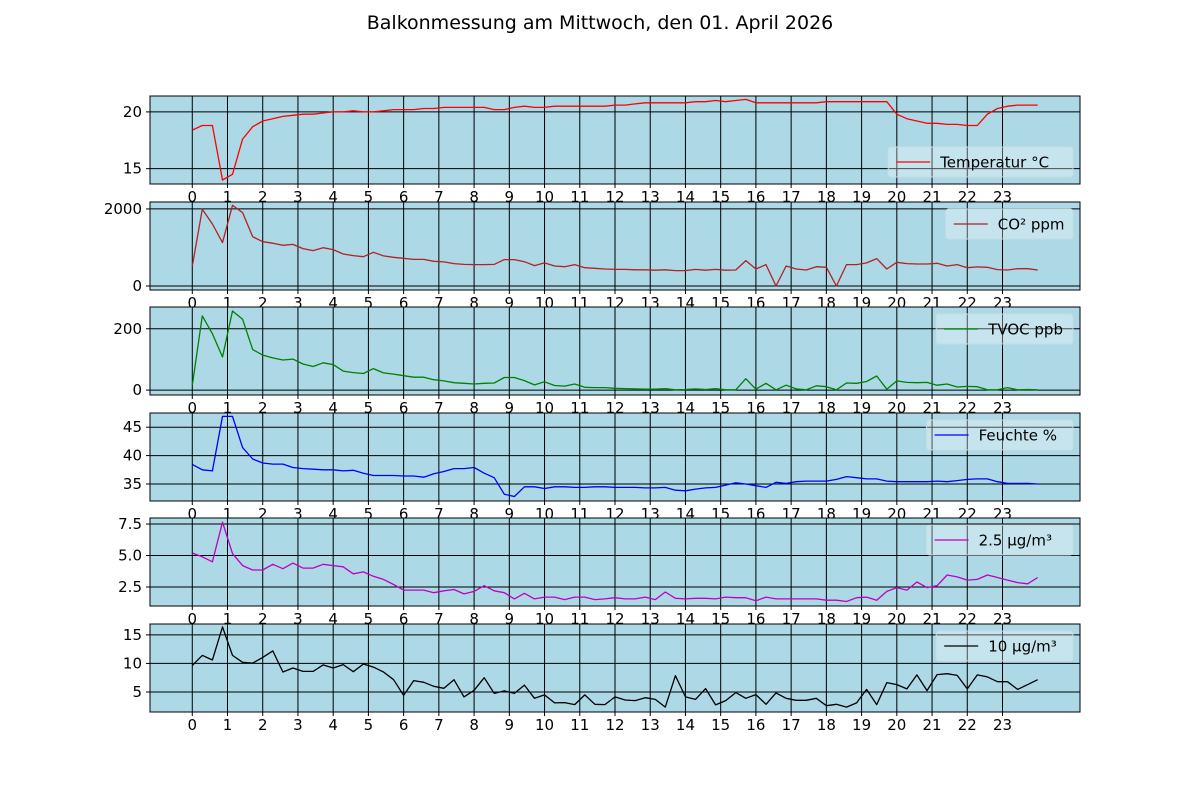  Describe the element at coordinates (579, 725) in the screenshot. I see `x-tick-label: 11` at that location.